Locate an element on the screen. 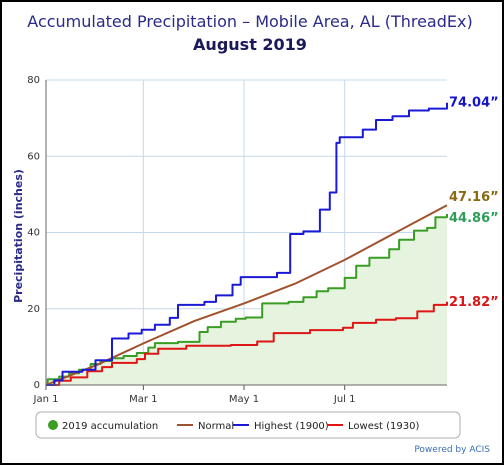  legend-item-normal: Normal is located at coordinates (216, 426).